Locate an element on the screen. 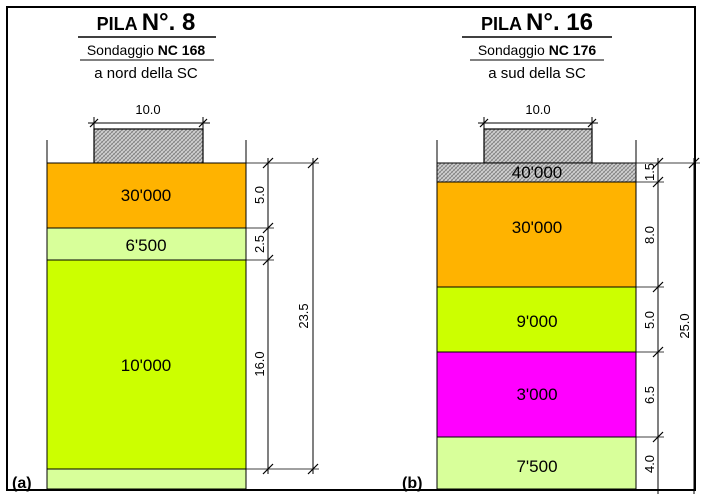 Image resolution: width=704 pixels, height=500 pixels. panel-a-location: a nord della SC is located at coordinates (146, 73).